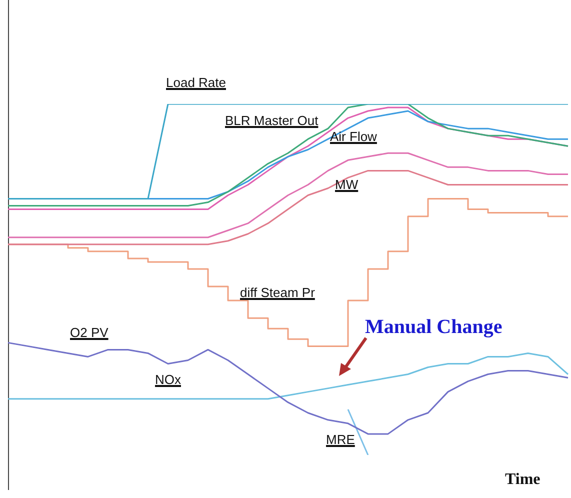 The height and width of the screenshot is (498, 571). Describe the element at coordinates (346, 184) in the screenshot. I see `series-label: MW` at that location.